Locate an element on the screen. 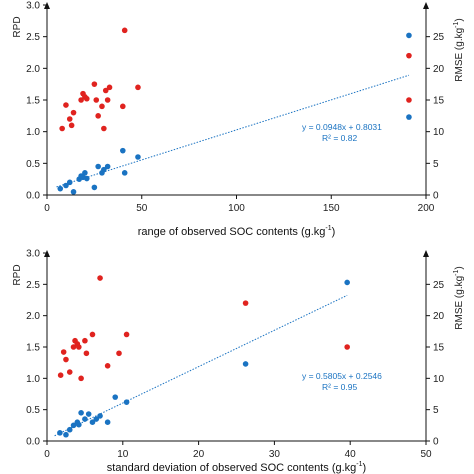 This screenshot has height=474, width=474. equation-label: y = 0.0948x + 0.8031 is located at coordinates (342, 127).